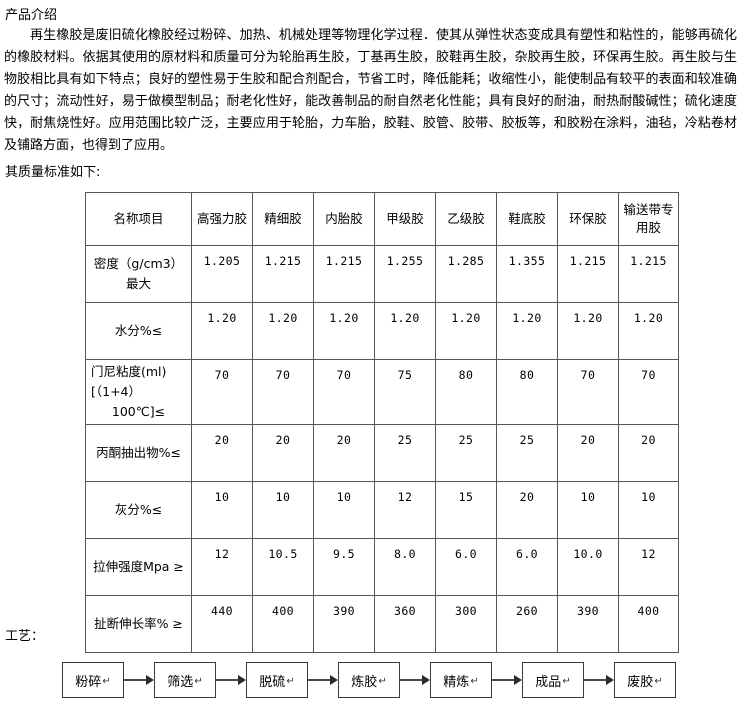 The width and height of the screenshot is (739, 723). What do you see at coordinates (456, 682) in the screenshot?
I see `flow-step-label: 精炼` at bounding box center [456, 682].